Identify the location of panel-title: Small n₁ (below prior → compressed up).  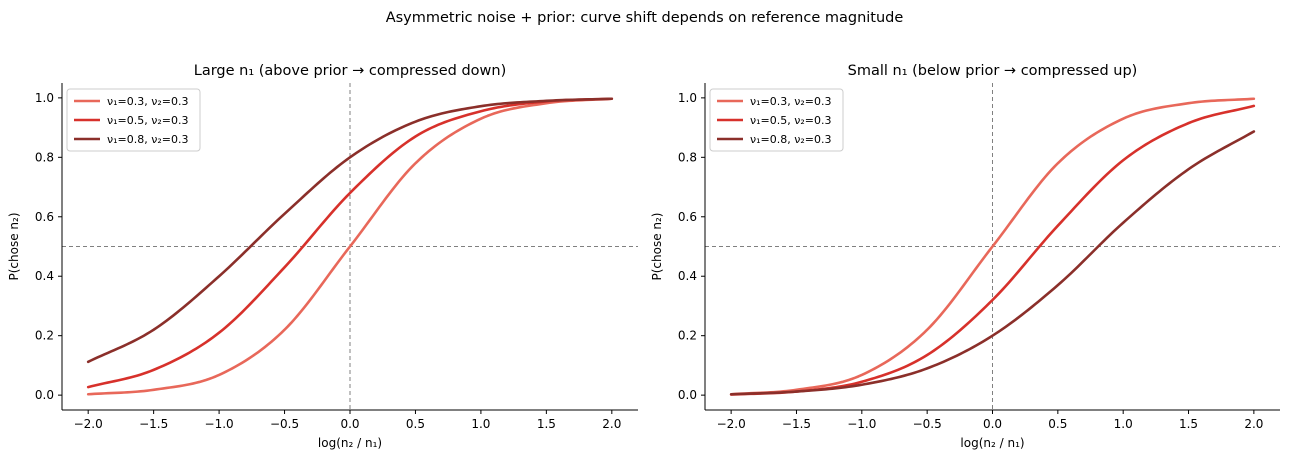
(993, 71).